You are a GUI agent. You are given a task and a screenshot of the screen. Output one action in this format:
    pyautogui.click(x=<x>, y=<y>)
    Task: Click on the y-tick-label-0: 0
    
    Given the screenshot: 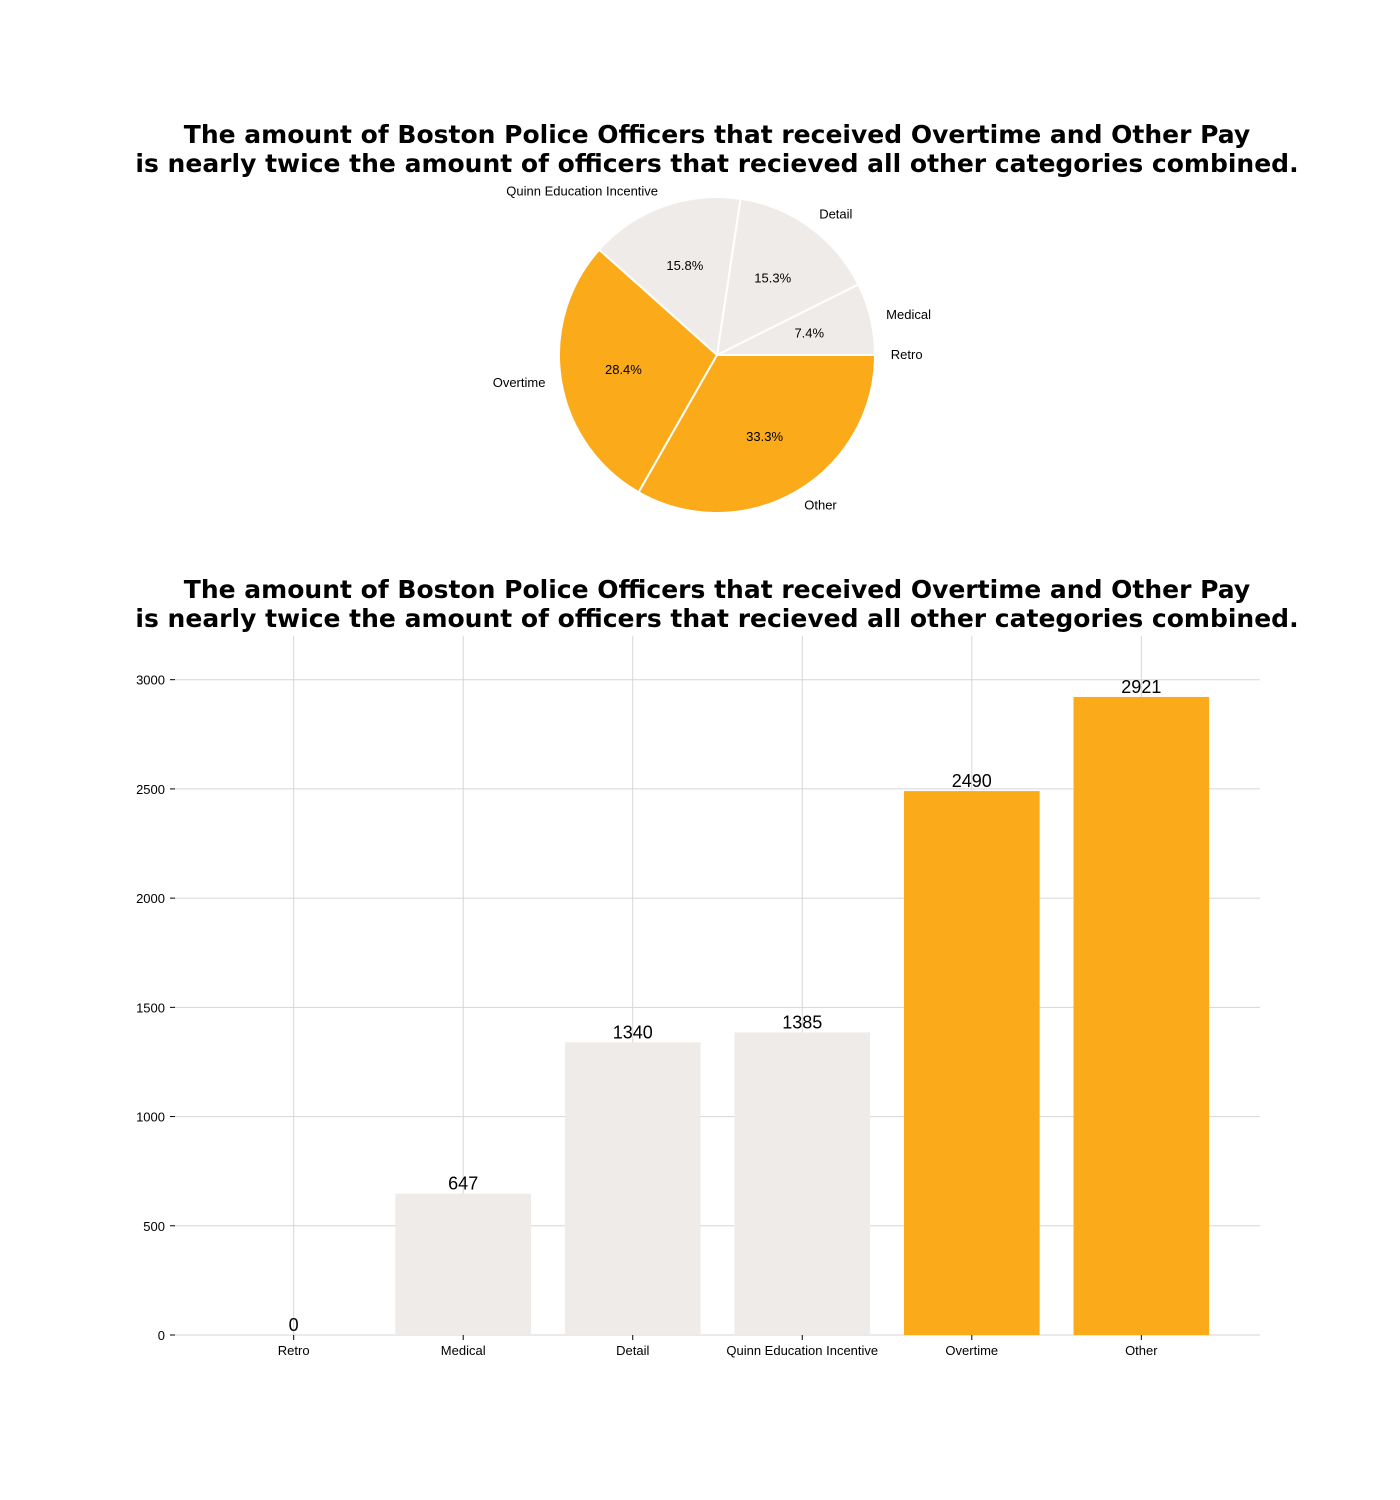 What is the action you would take?
    pyautogui.click(x=161, y=1335)
    